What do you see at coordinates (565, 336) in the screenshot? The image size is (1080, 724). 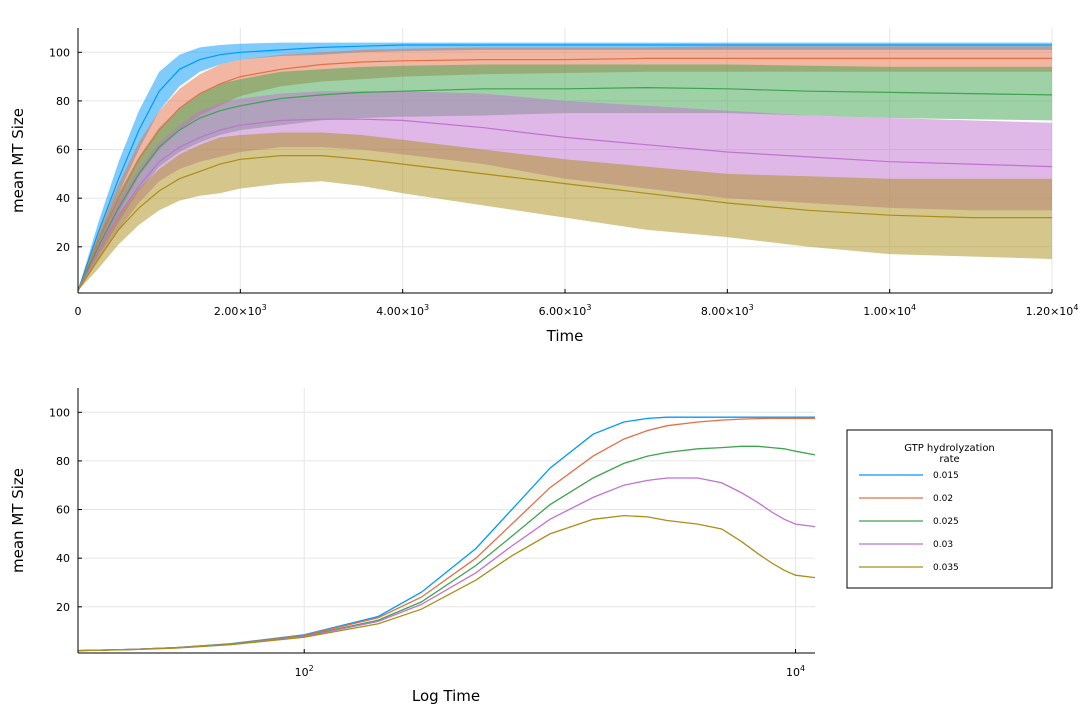 I see `x-axis-label: Time` at bounding box center [565, 336].